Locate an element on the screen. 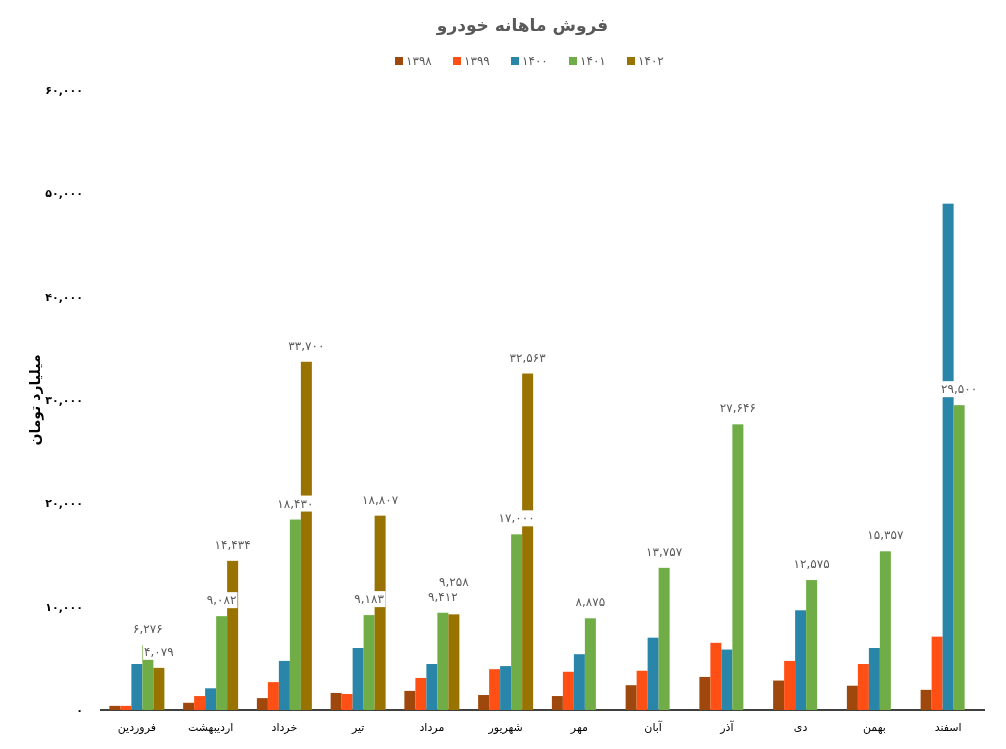 The image size is (1006, 749). y-tick-label: ۴۰,۰۰۰ is located at coordinates (64, 297).